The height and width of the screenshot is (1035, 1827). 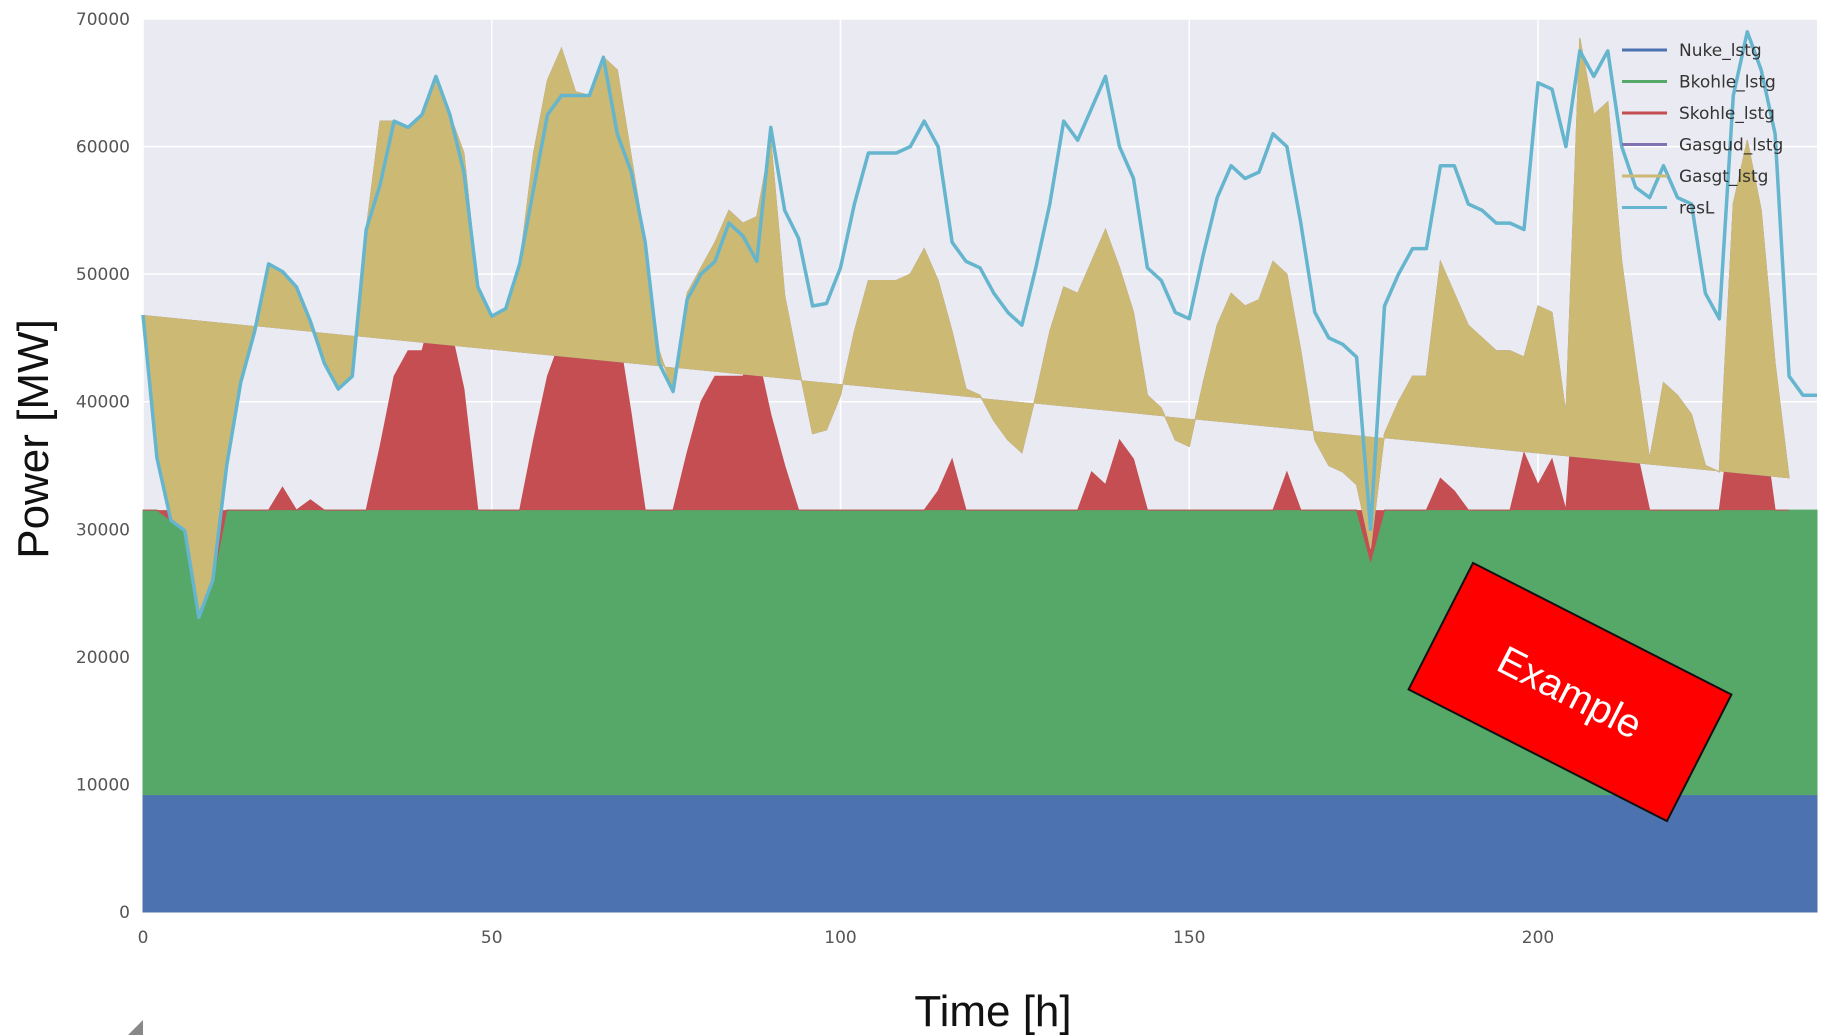 I want to click on area-nuke-lstg, so click(x=980, y=853).